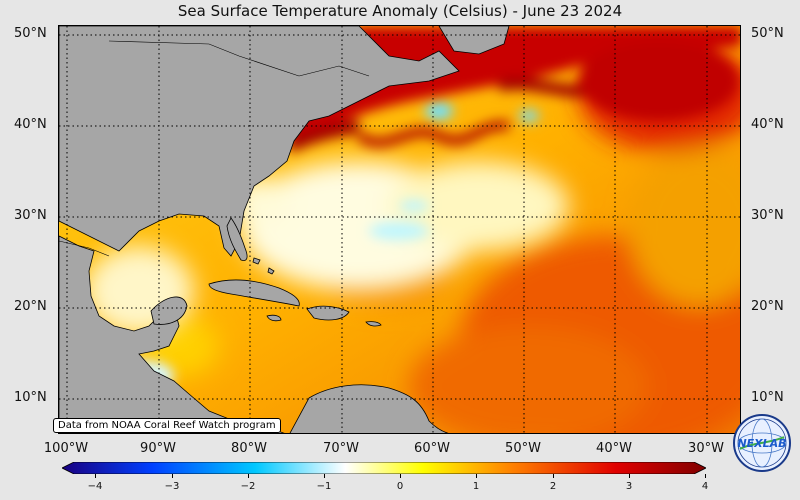 The image size is (800, 500). What do you see at coordinates (248, 486) in the screenshot?
I see `colorbar-tick-minus2: −2` at bounding box center [248, 486].